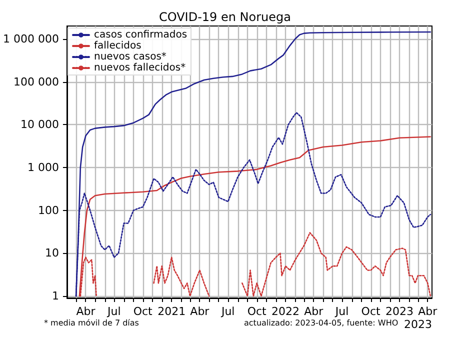  I want to click on x-tick-label: 2021, so click(172, 311).